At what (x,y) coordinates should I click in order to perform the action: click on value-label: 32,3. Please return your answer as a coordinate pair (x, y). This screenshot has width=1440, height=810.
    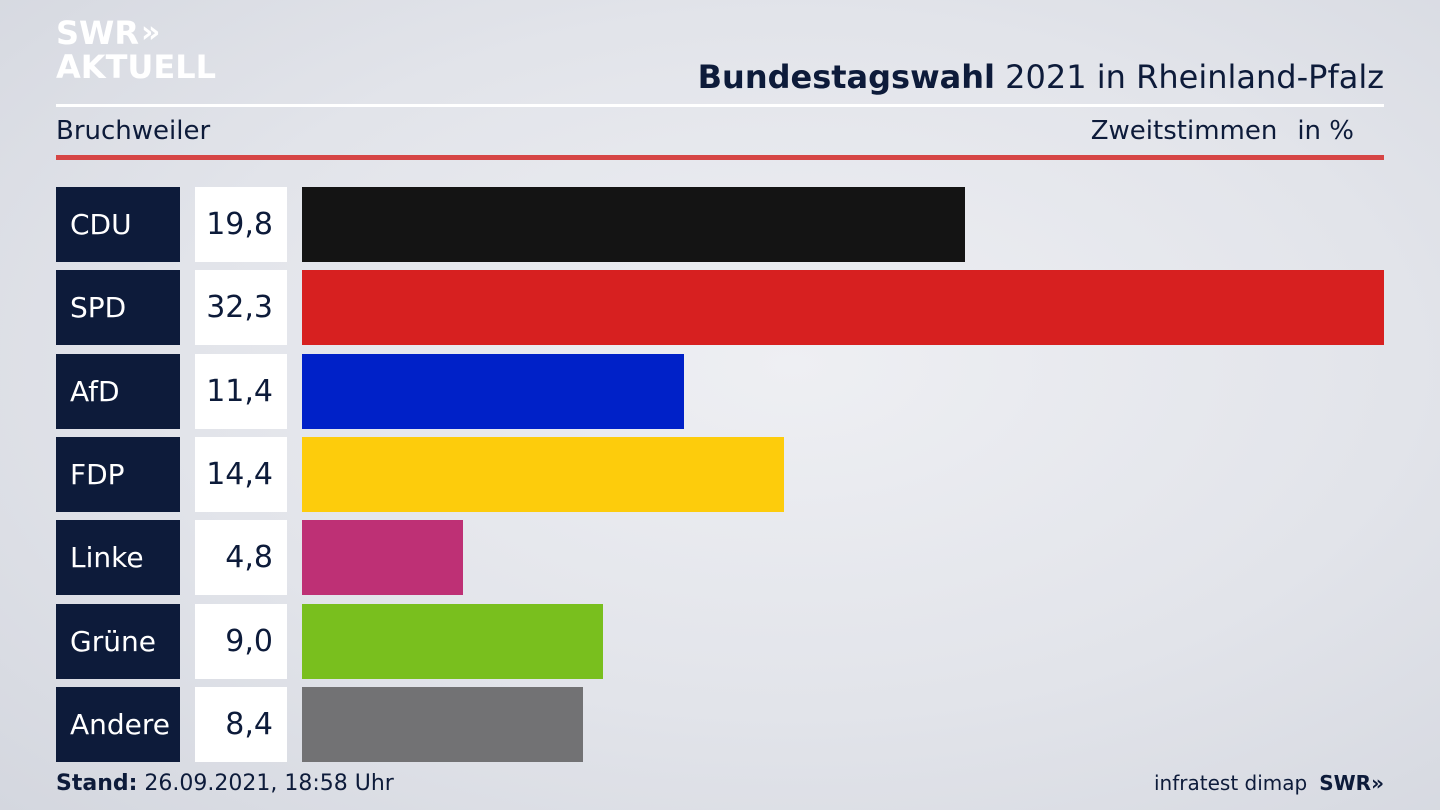
    Looking at the image, I should click on (241, 307).